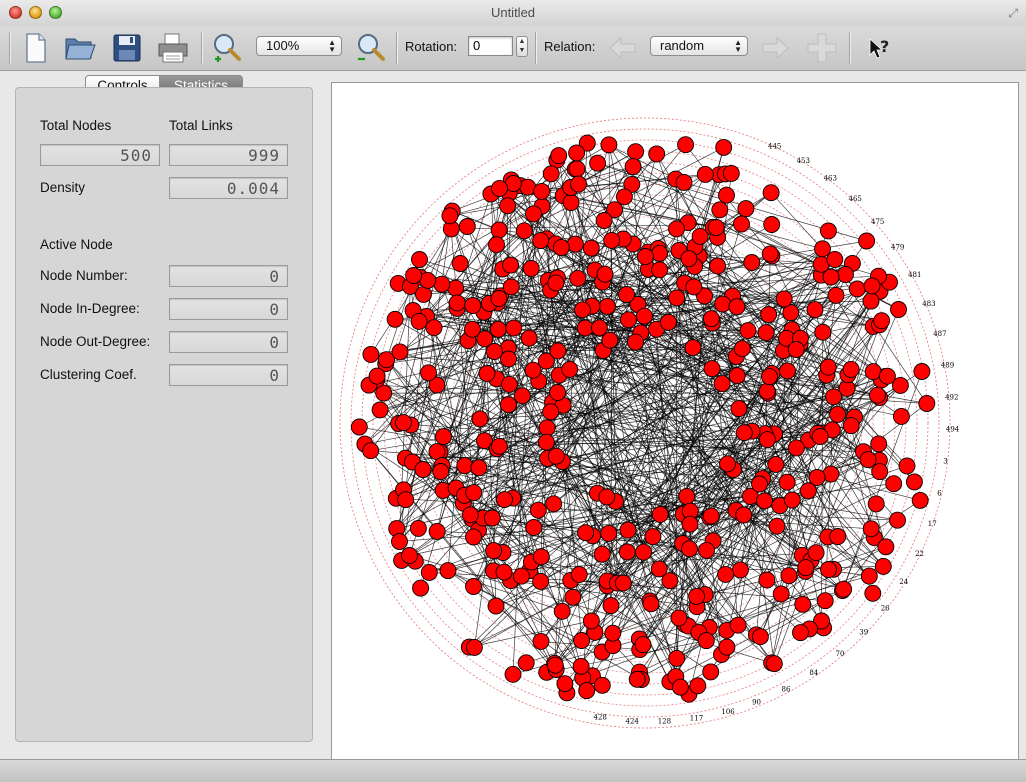  Describe the element at coordinates (35, 48) in the screenshot. I see `new-document-icon` at that location.